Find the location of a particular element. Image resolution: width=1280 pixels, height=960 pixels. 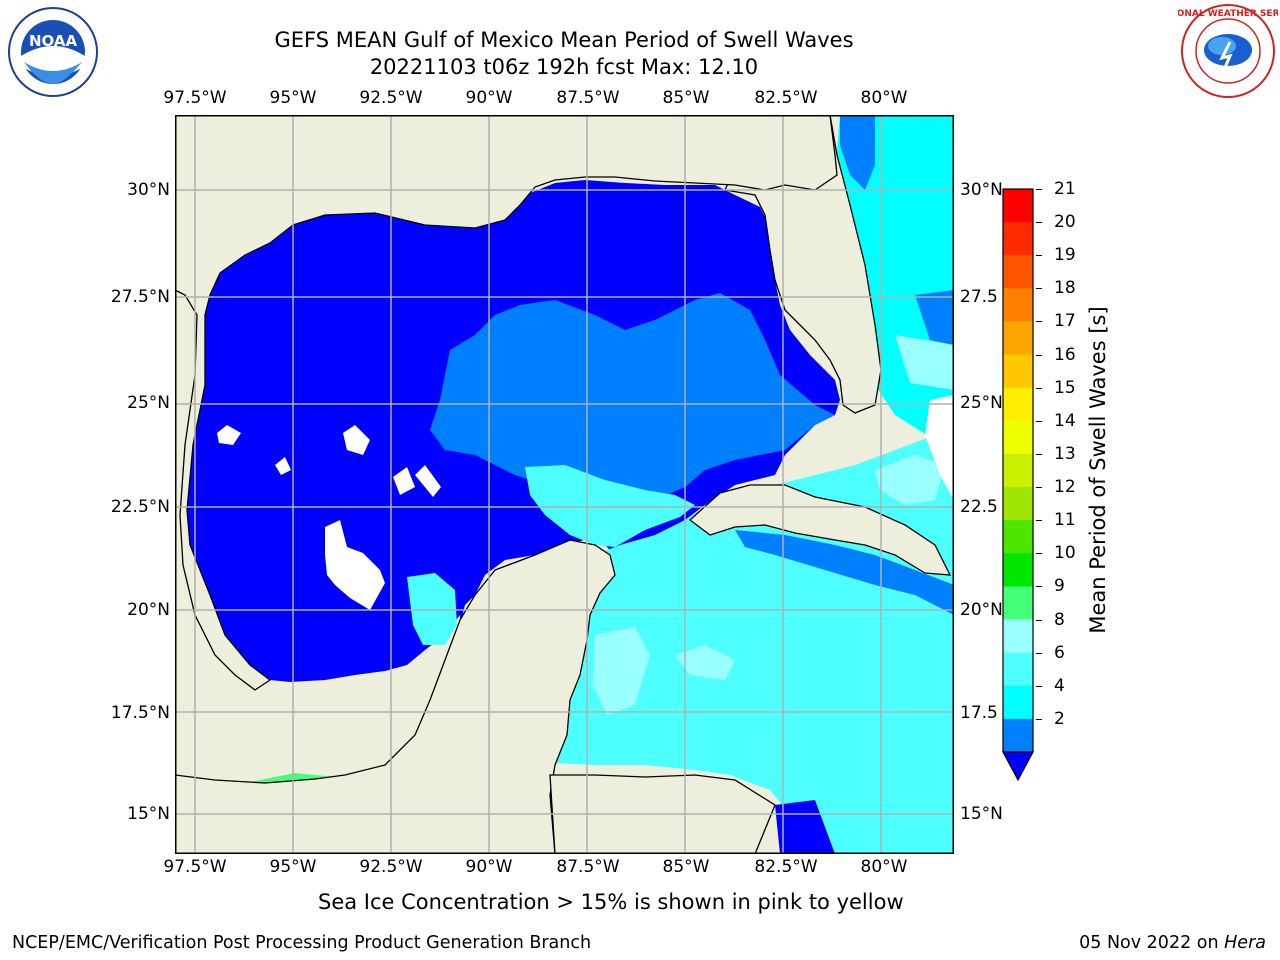

lon-tick-top: 80°W is located at coordinates (884, 98).